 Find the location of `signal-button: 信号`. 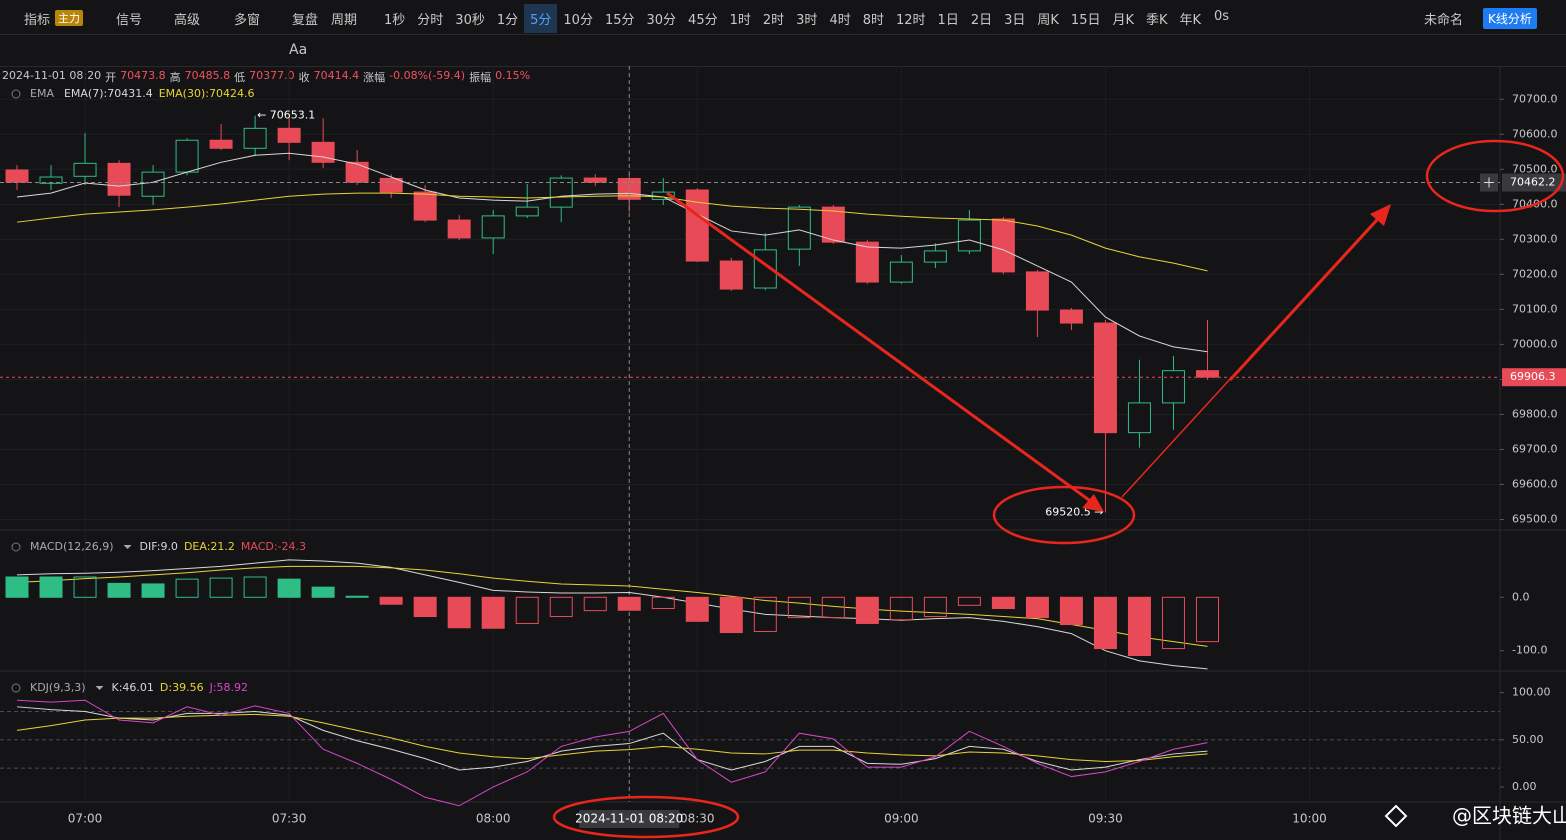

signal-button: 信号 is located at coordinates (129, 20).